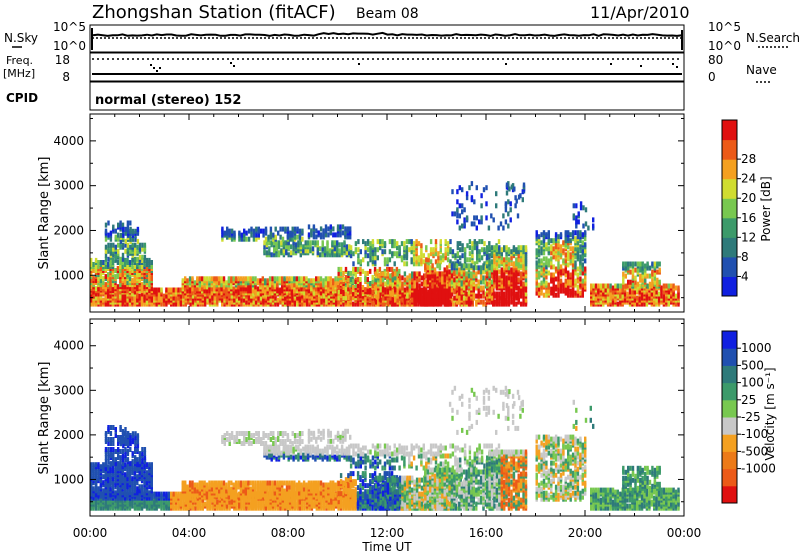 This screenshot has height=554, width=800. What do you see at coordinates (19, 73) in the screenshot?
I see `mhz-label: [MHz]` at bounding box center [19, 73].